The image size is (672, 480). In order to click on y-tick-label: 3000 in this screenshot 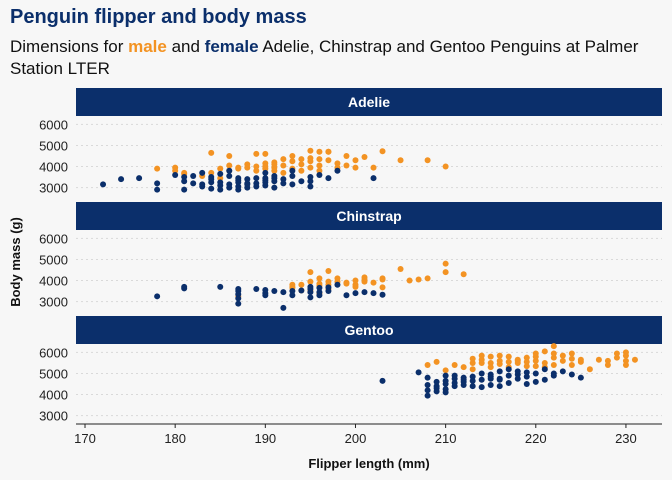, I will do `click(53, 188)`.